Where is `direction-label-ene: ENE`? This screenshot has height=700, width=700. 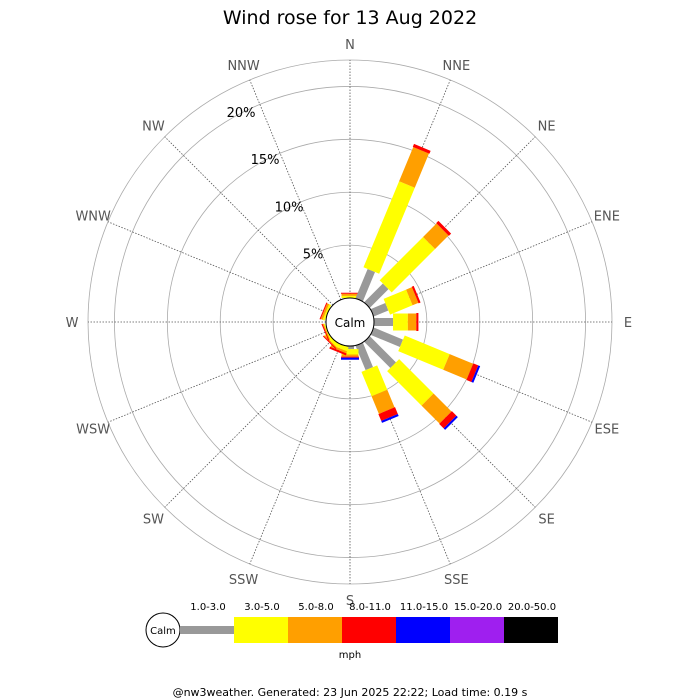
direction-label-ene: ENE is located at coordinates (607, 217).